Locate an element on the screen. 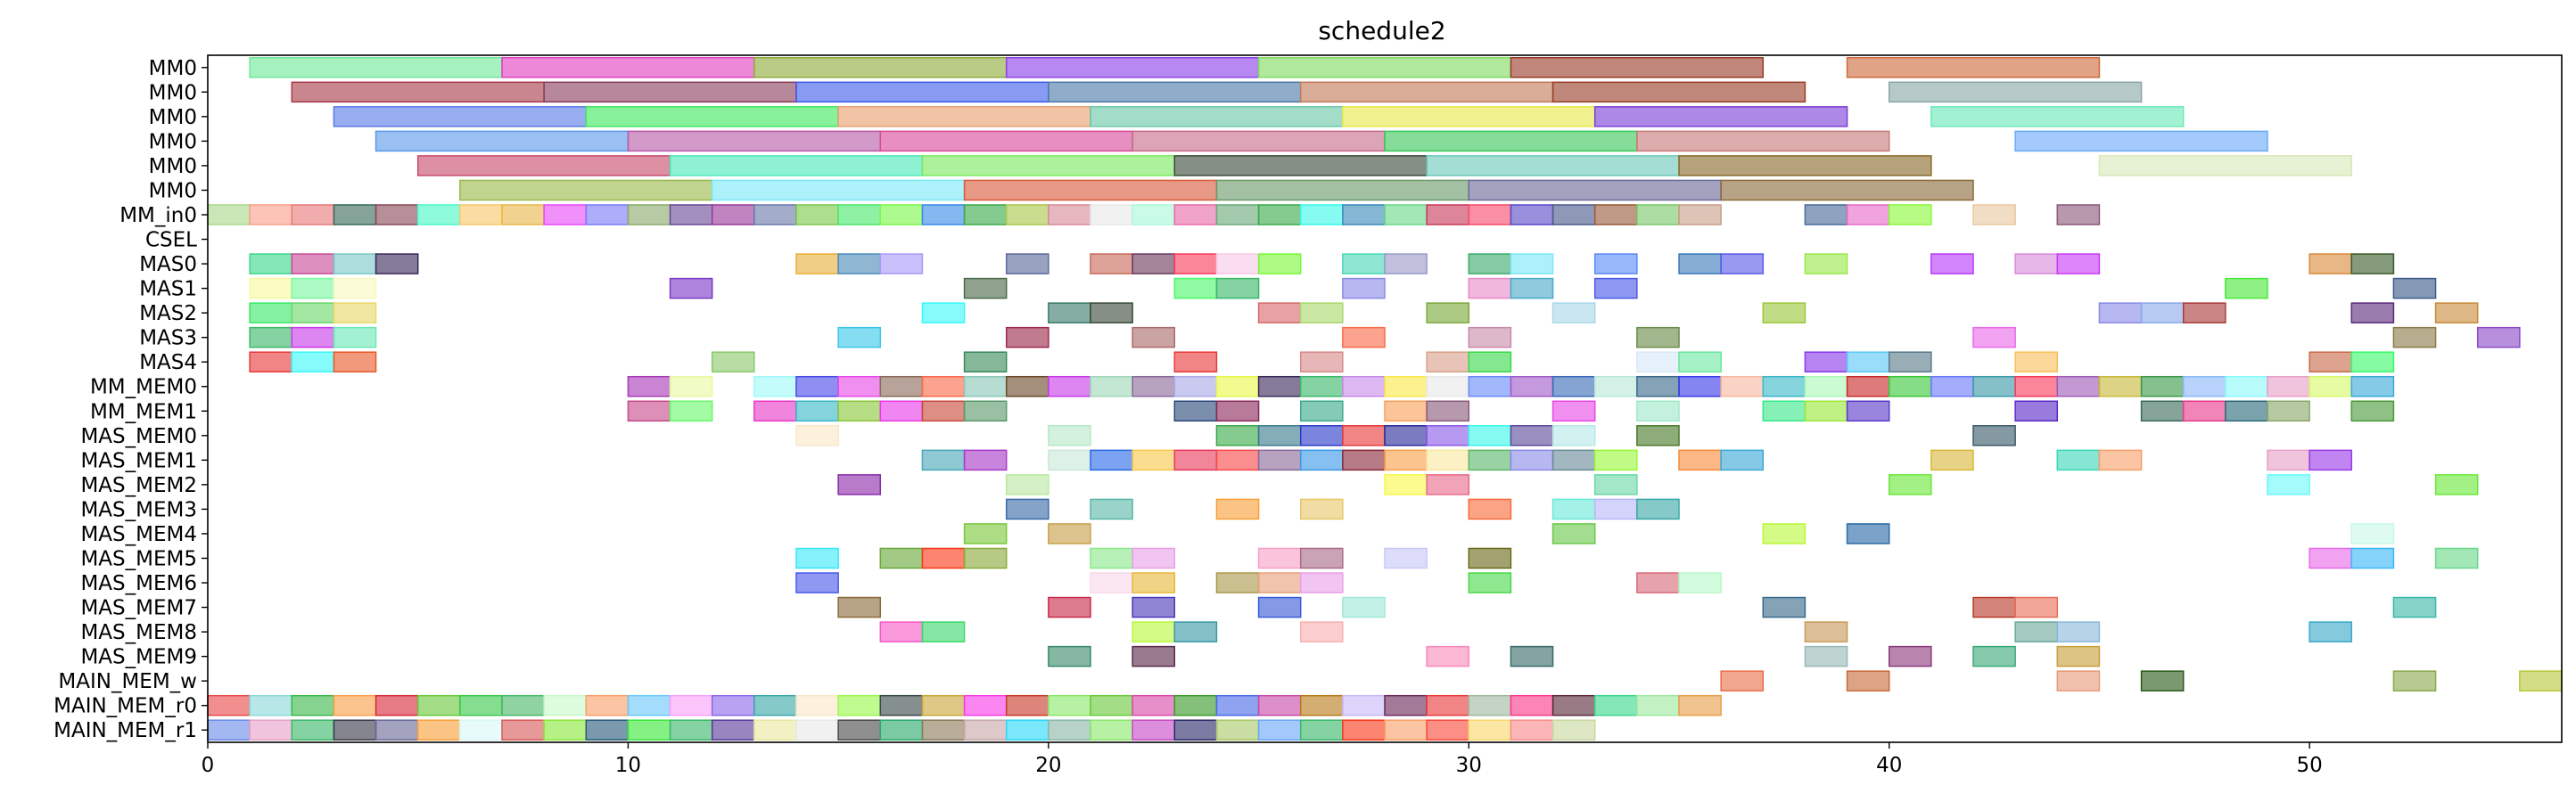 The image size is (2576, 802). row-label: MAIN_MEM_w is located at coordinates (127, 681).